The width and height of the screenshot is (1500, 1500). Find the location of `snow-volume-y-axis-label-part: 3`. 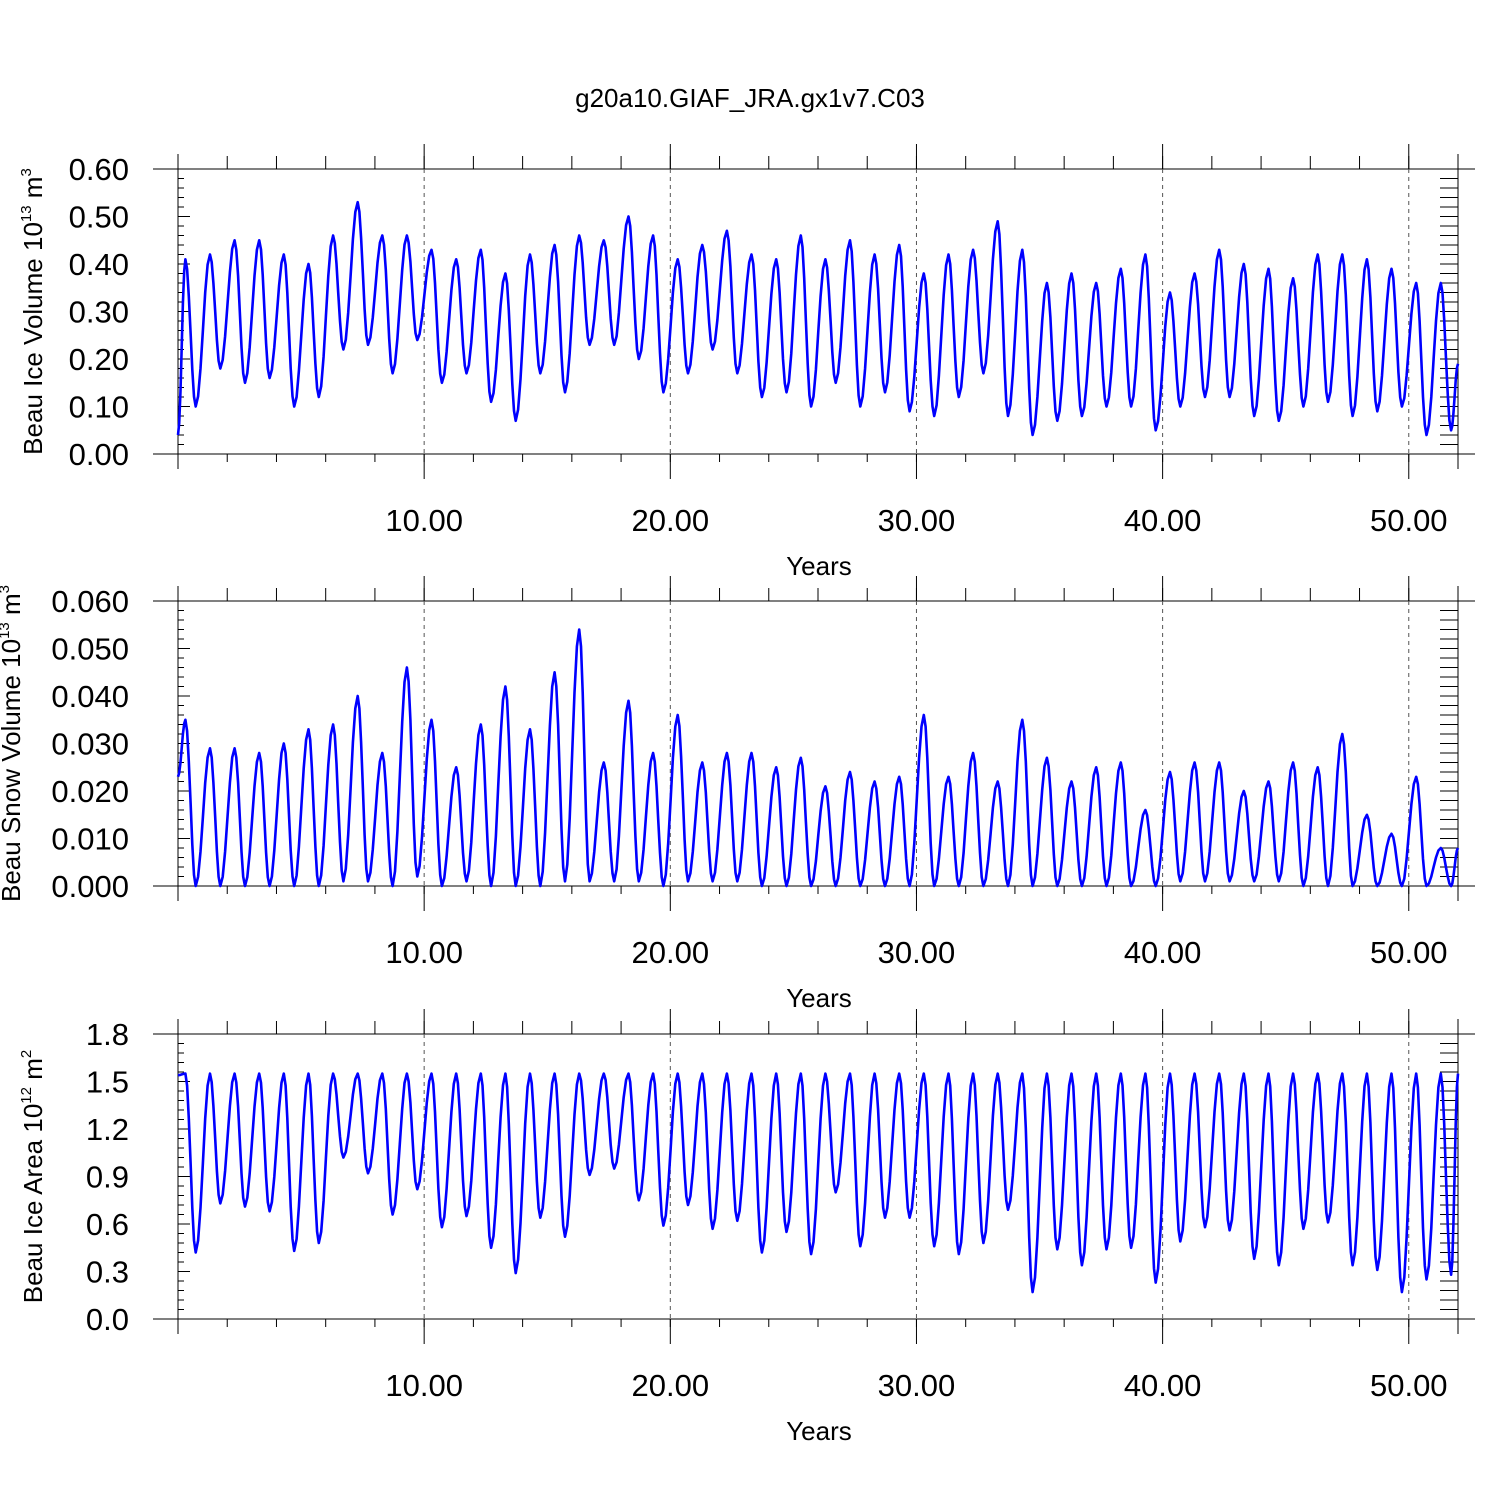

snow-volume-y-axis-label-part: 3 is located at coordinates (6, 589).